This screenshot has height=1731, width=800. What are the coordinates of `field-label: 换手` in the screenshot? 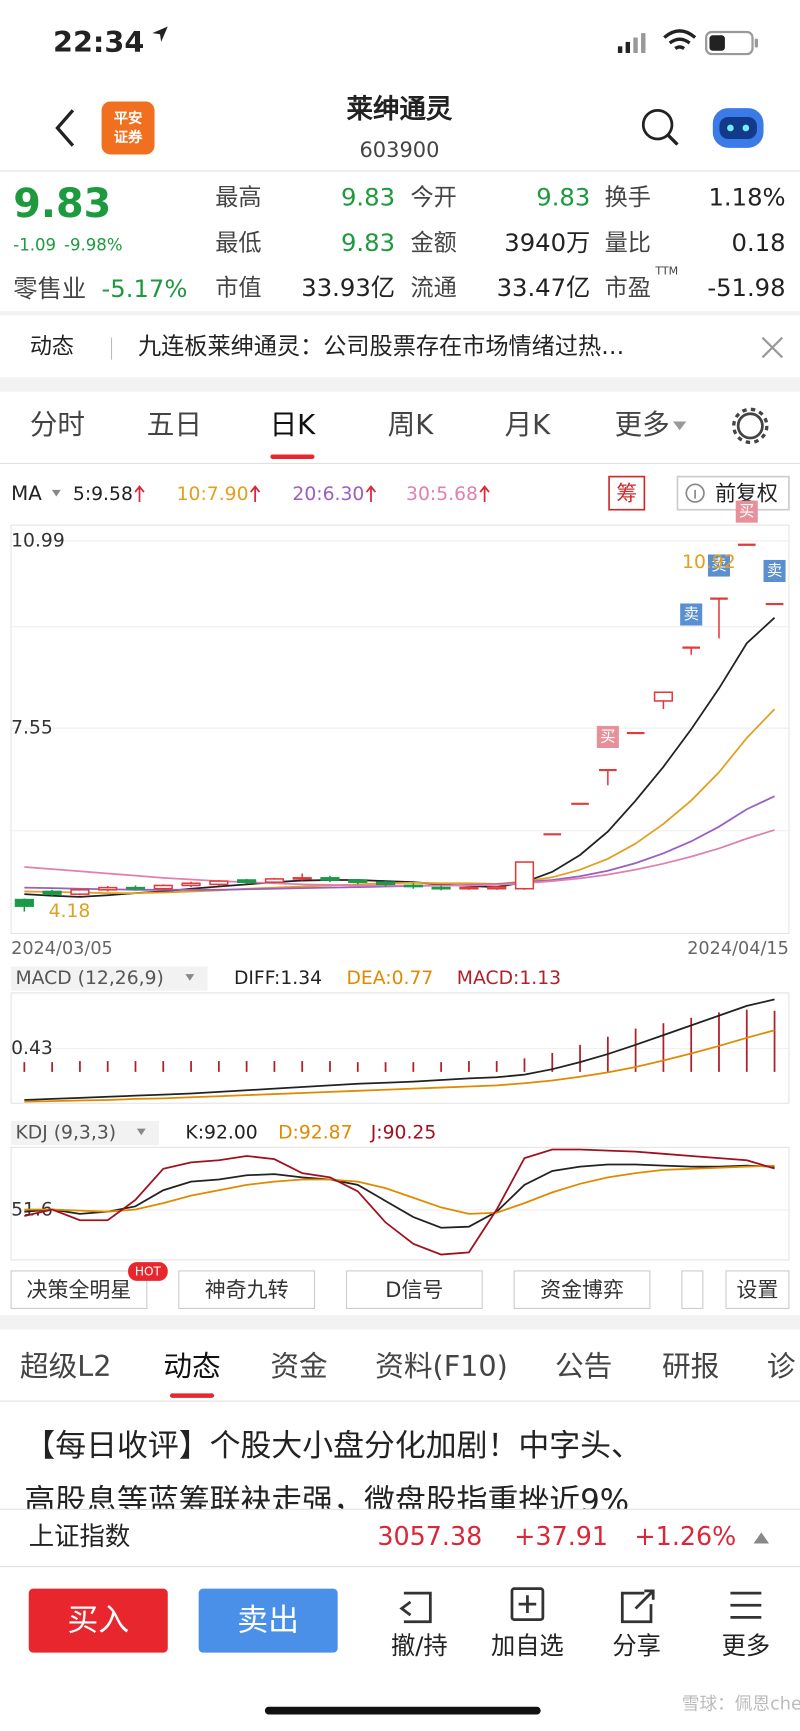 It's located at (628, 198).